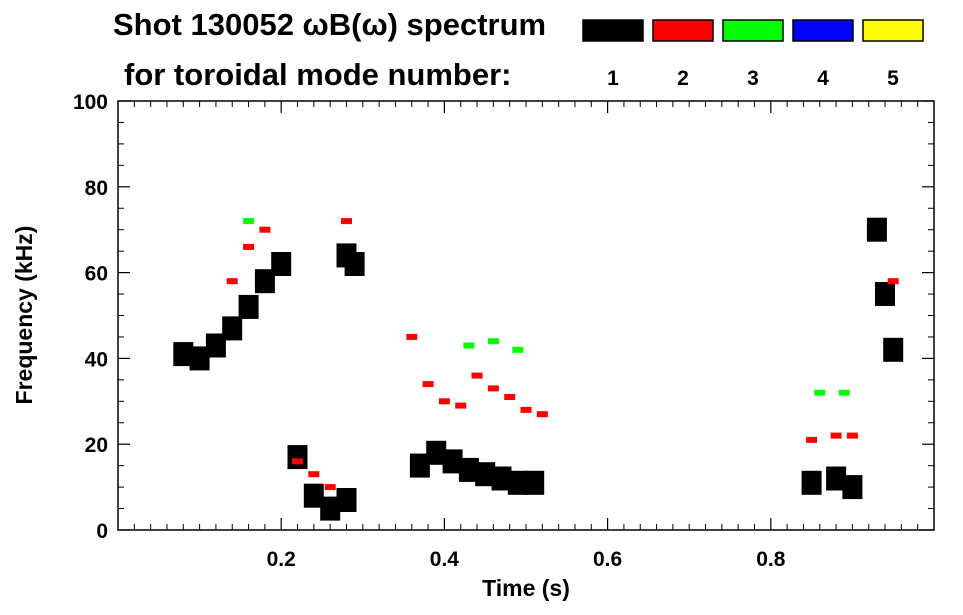 Image resolution: width=963 pixels, height=615 pixels. What do you see at coordinates (771, 559) in the screenshot?
I see `x-tick-label: 0.8` at bounding box center [771, 559].